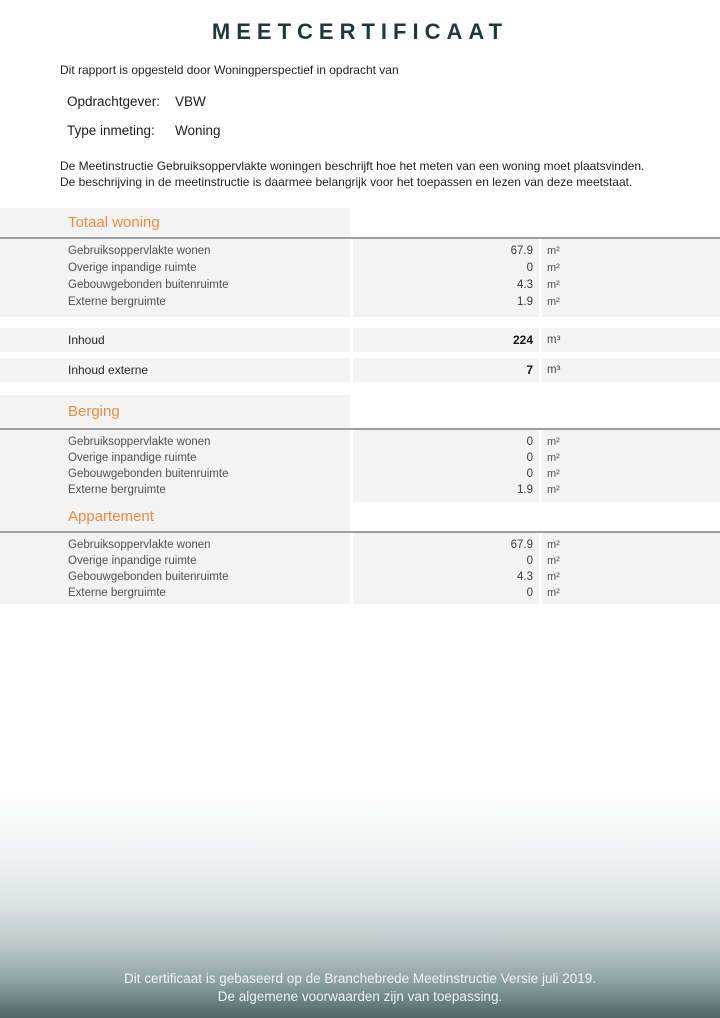  What do you see at coordinates (360, 222) in the screenshot?
I see `section-header-totaal-woning: Totaal woning` at bounding box center [360, 222].